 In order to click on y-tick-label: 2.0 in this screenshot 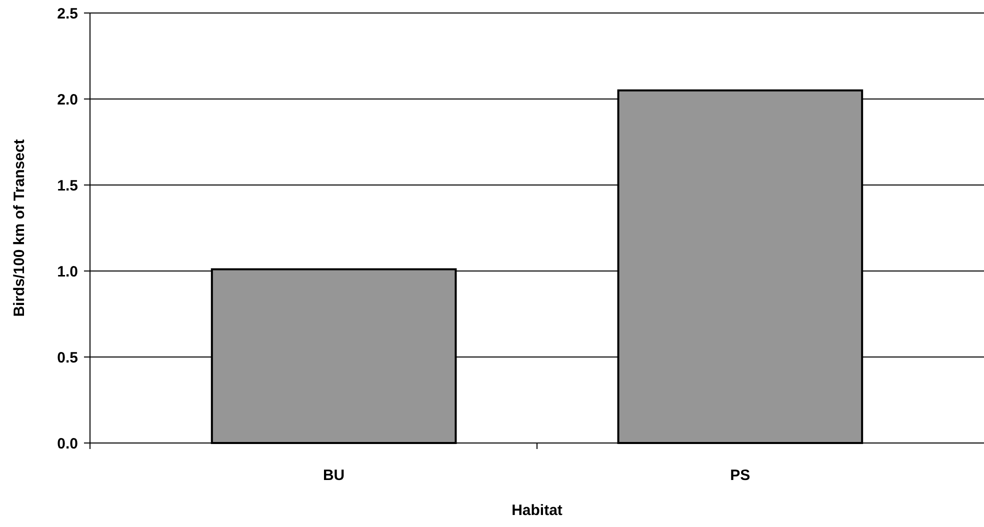, I will do `click(67, 99)`.